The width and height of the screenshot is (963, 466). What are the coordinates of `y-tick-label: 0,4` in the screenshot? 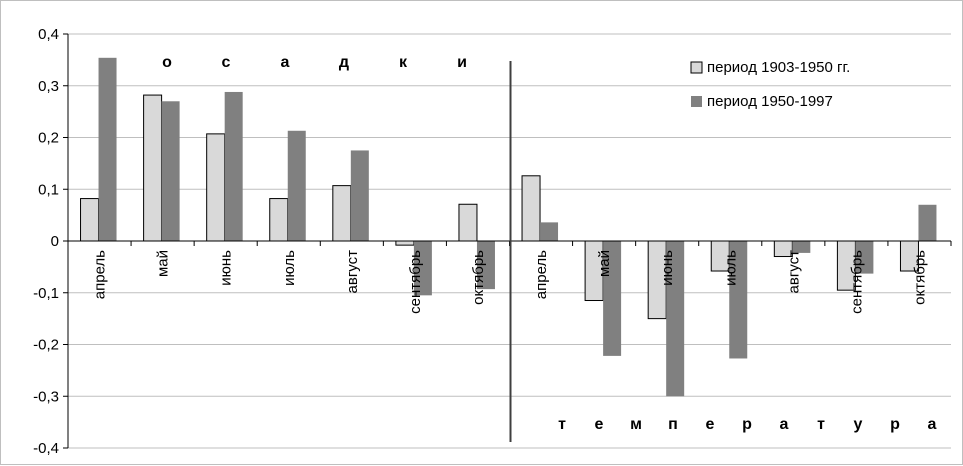 It's located at (48, 34).